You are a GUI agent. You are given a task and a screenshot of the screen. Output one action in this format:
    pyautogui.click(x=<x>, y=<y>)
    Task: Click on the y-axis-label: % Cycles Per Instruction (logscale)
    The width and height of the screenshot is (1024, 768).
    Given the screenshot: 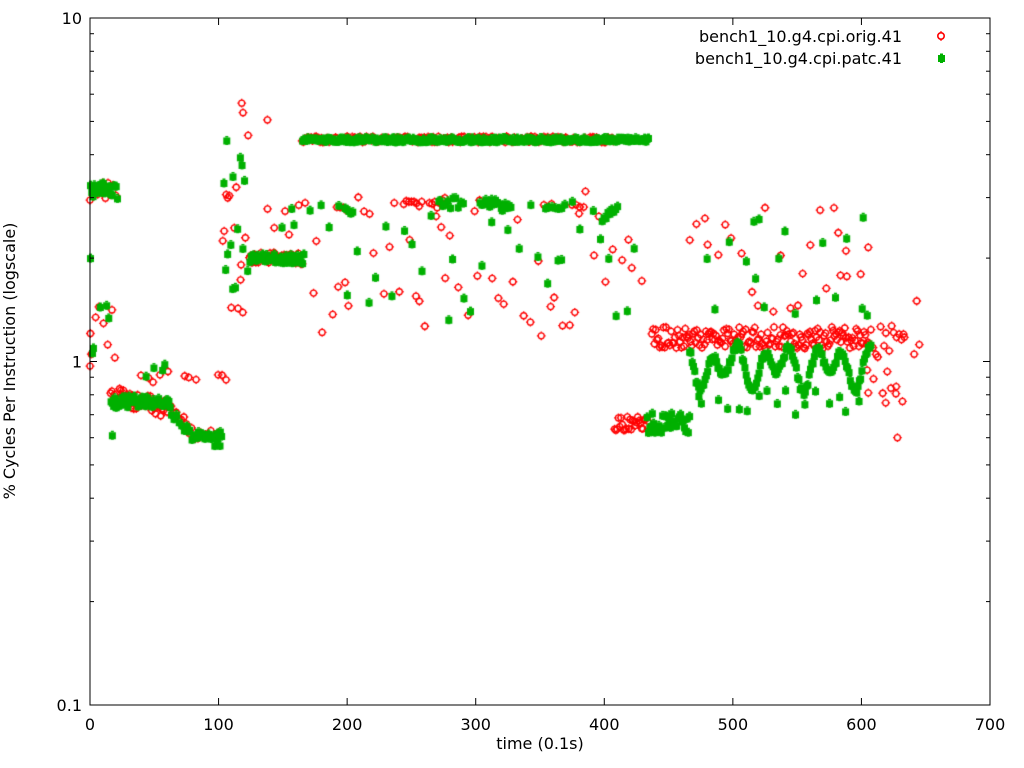 What is the action you would take?
    pyautogui.click(x=9, y=361)
    